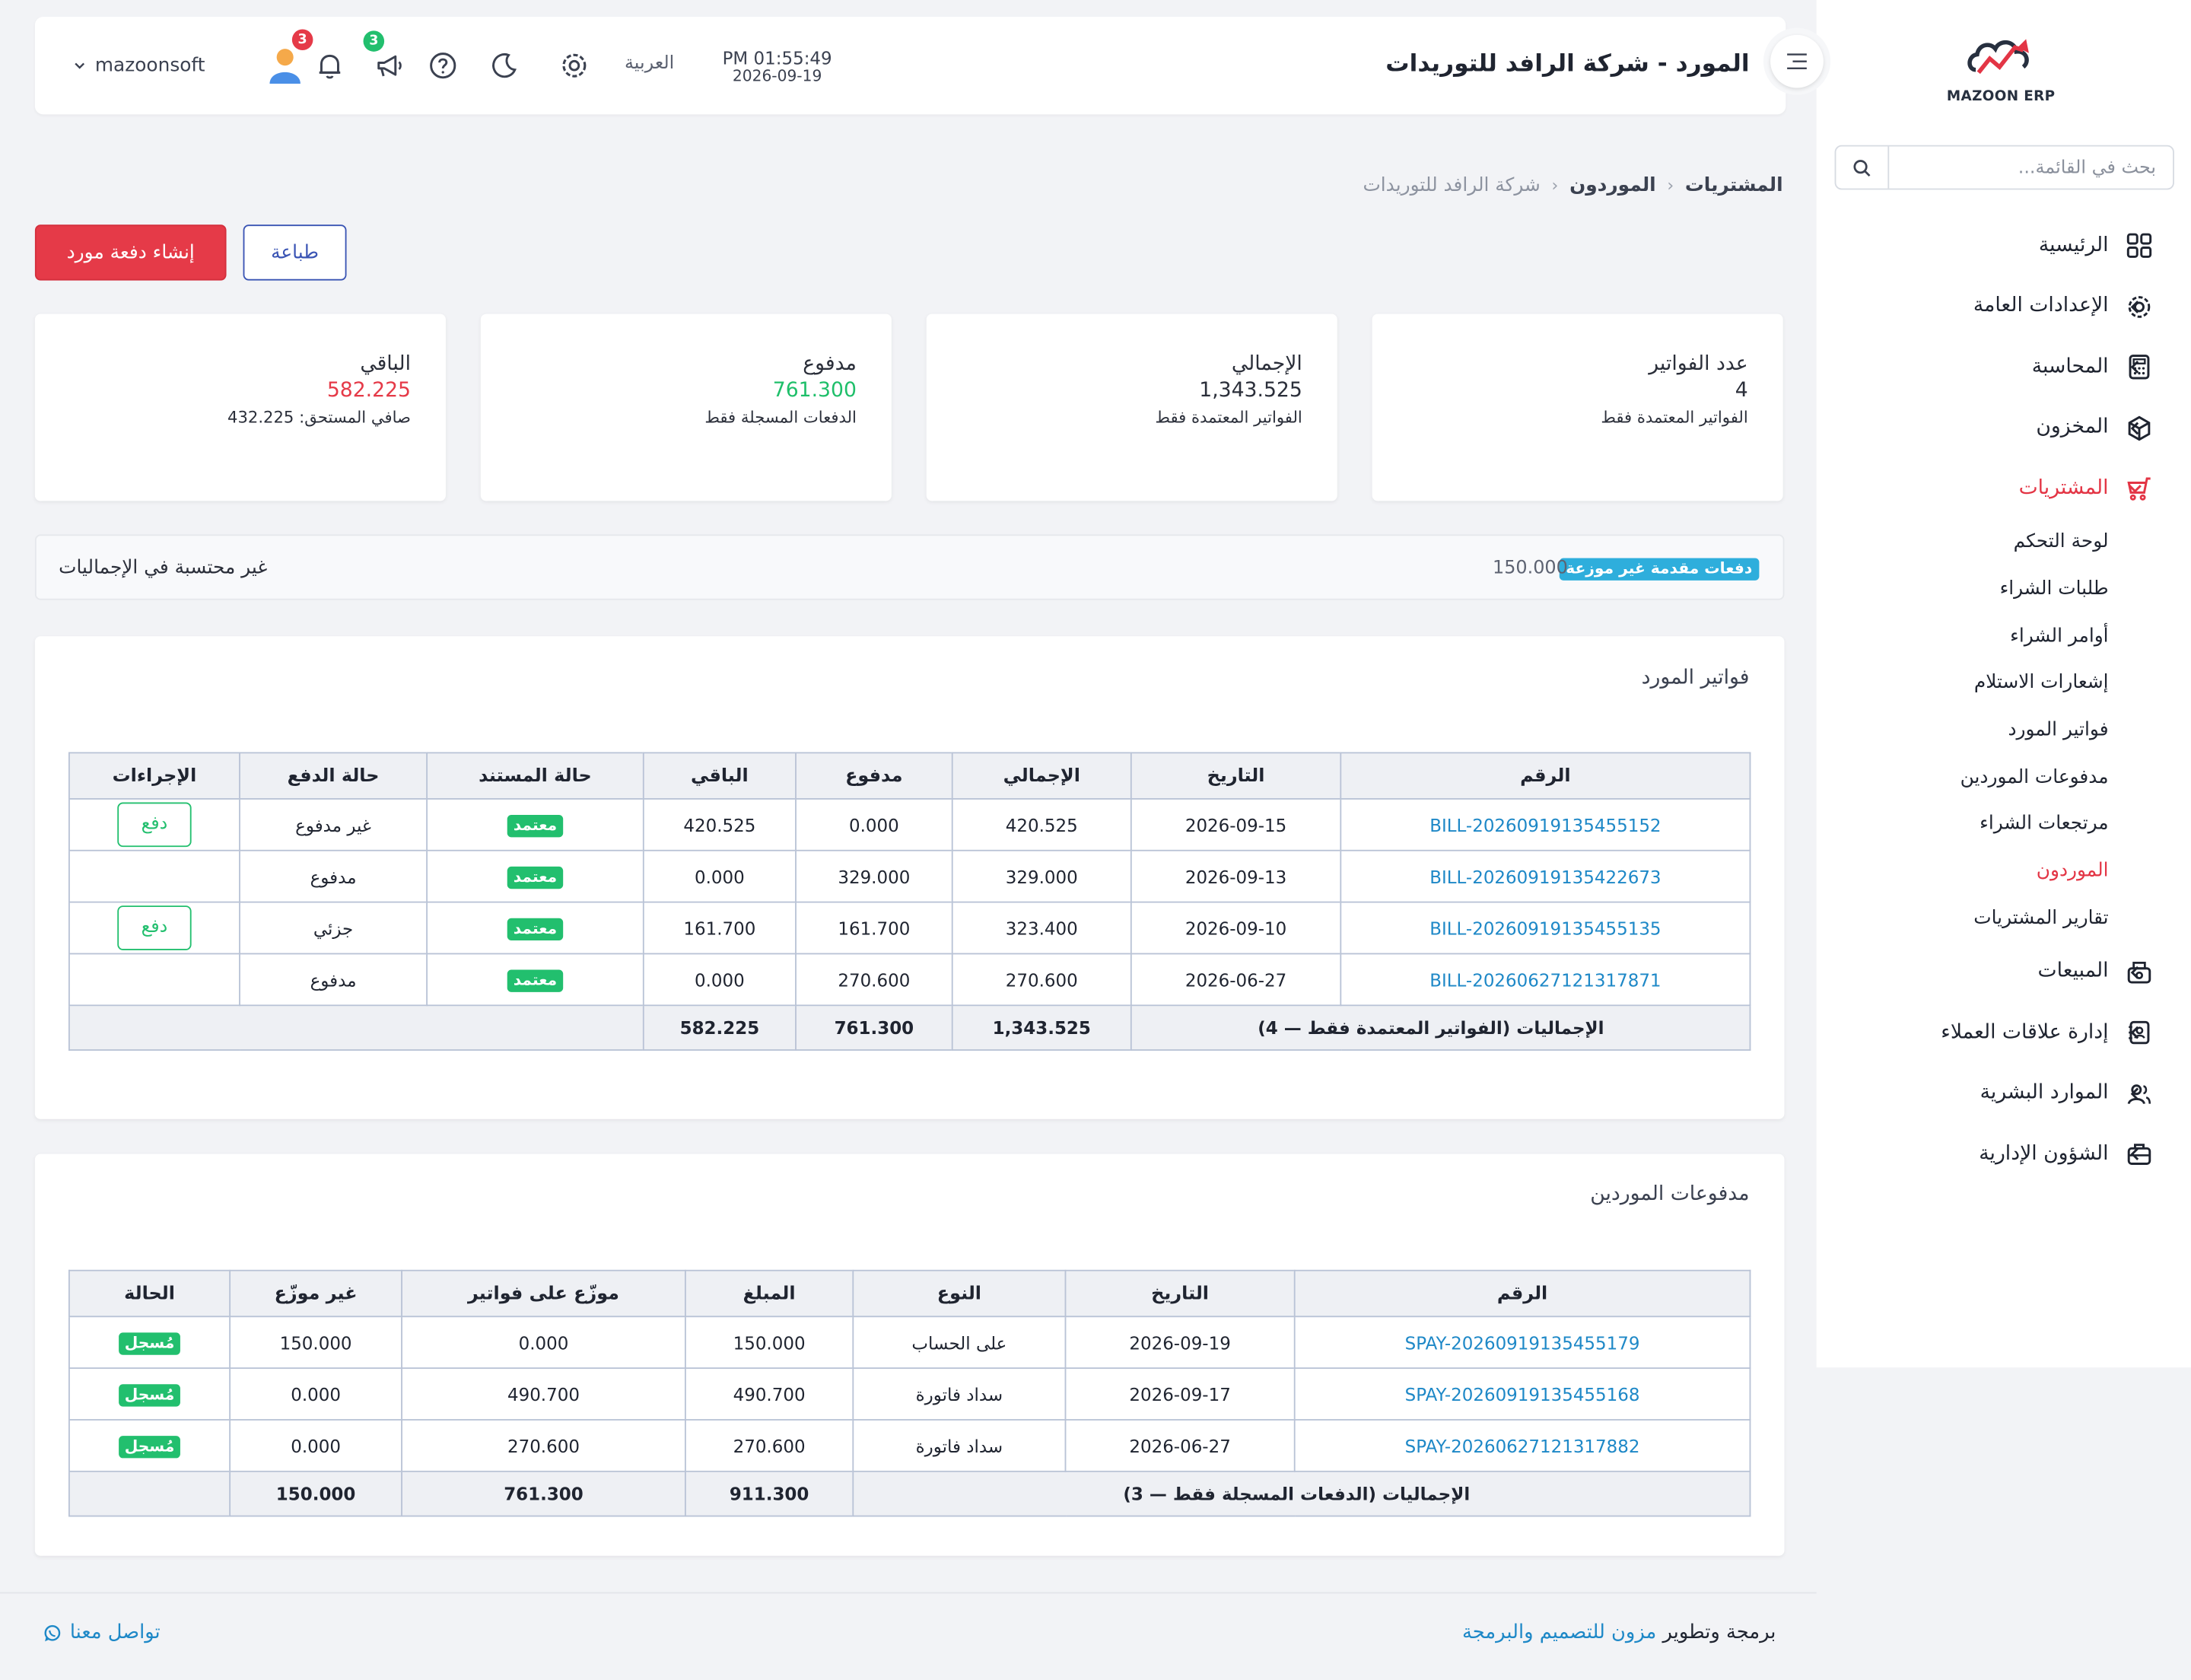 The width and height of the screenshot is (2191, 1680). What do you see at coordinates (1545, 980) in the screenshot?
I see `bill-number-link: BILL-20260627121317871` at bounding box center [1545, 980].